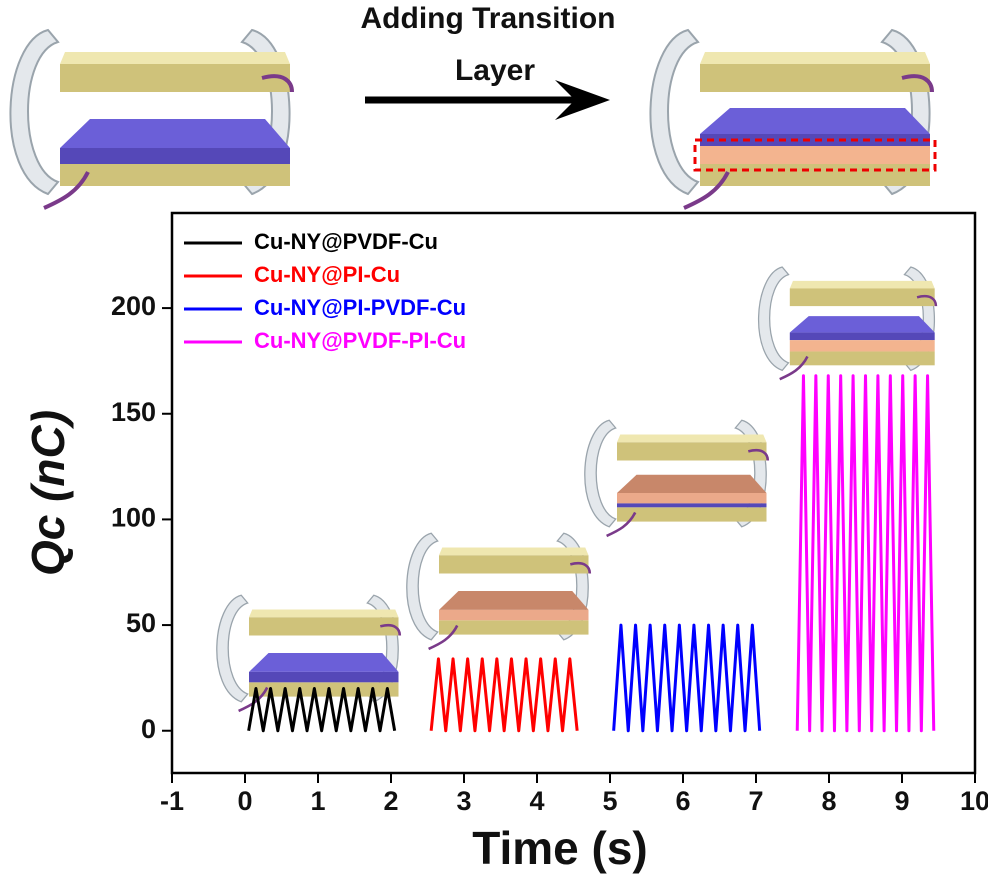 This screenshot has width=988, height=886. I want to click on y-axis-title: Qc (nC), so click(48, 493).